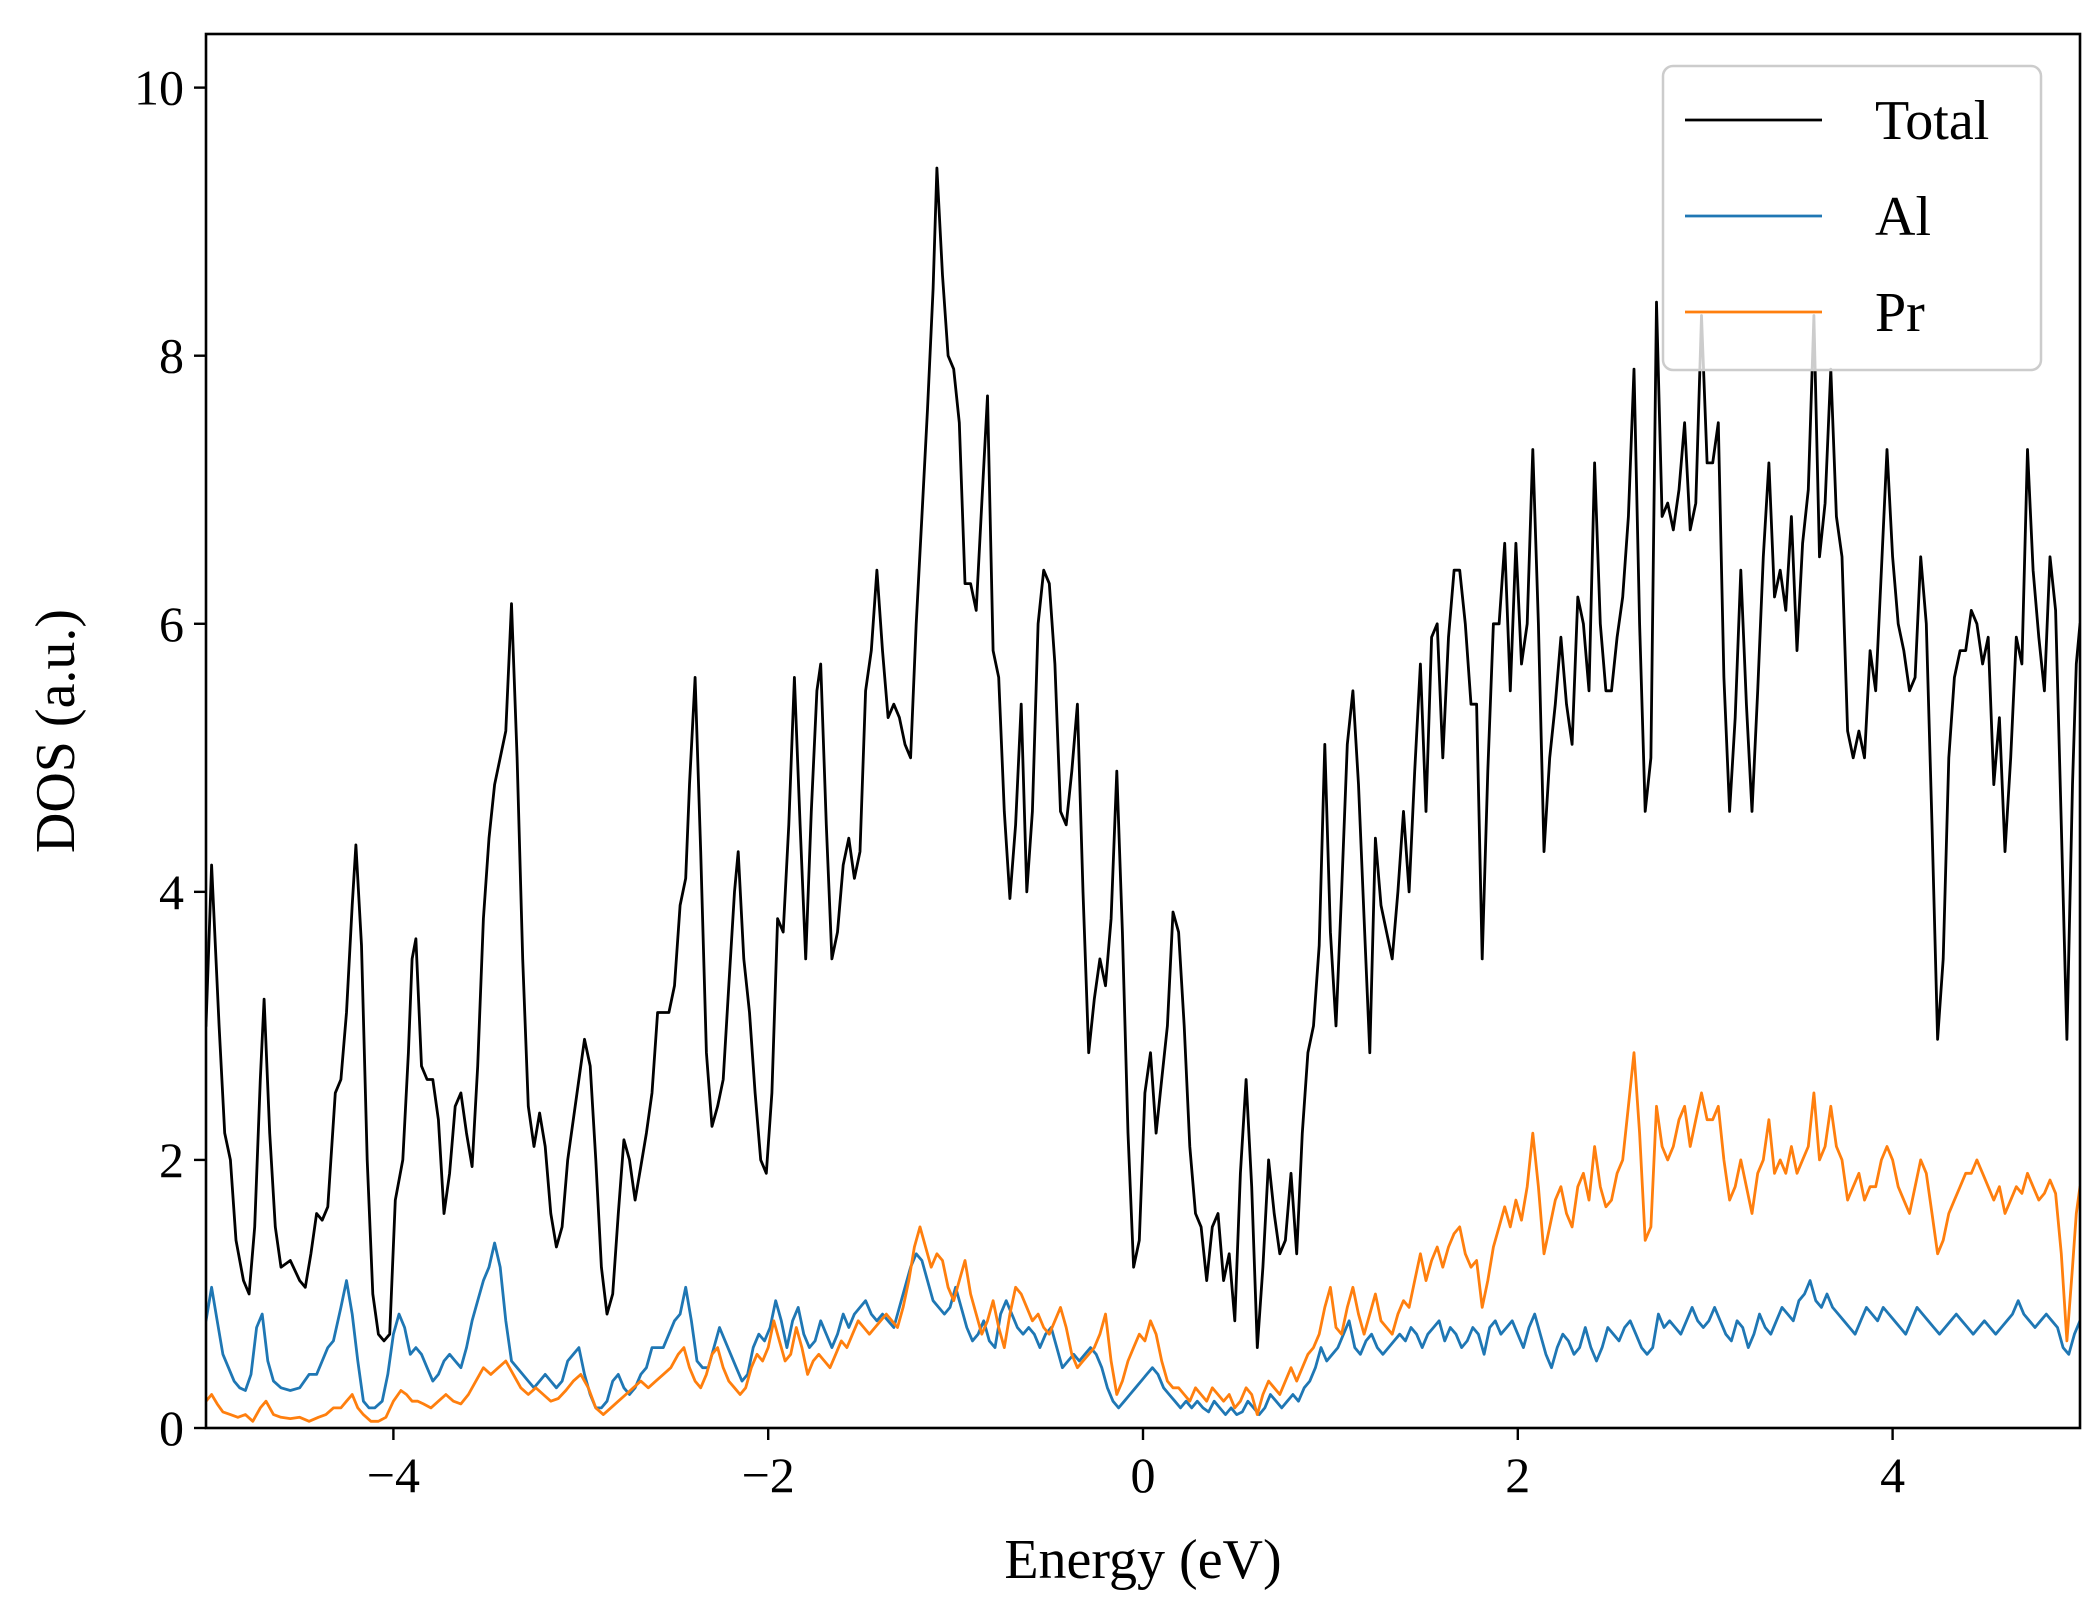 This screenshot has height=1617, width=2097. What do you see at coordinates (171, 1428) in the screenshot?
I see `y-tick-label: 0` at bounding box center [171, 1428].